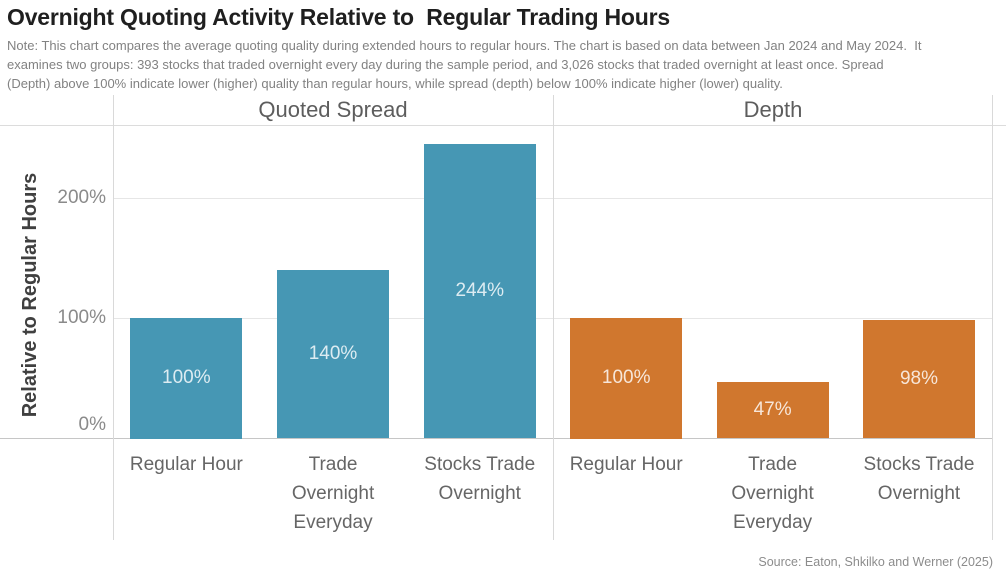 The width and height of the screenshot is (1006, 582). I want to click on bar-value-label: 140%, so click(333, 354).